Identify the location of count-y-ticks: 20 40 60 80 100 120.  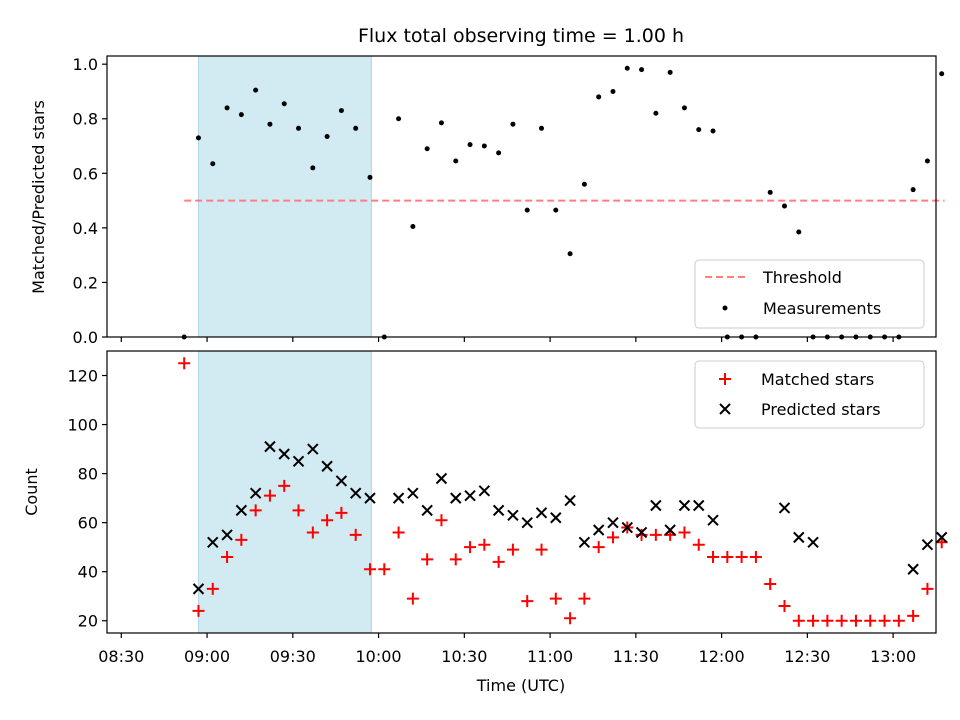
(87, 499).